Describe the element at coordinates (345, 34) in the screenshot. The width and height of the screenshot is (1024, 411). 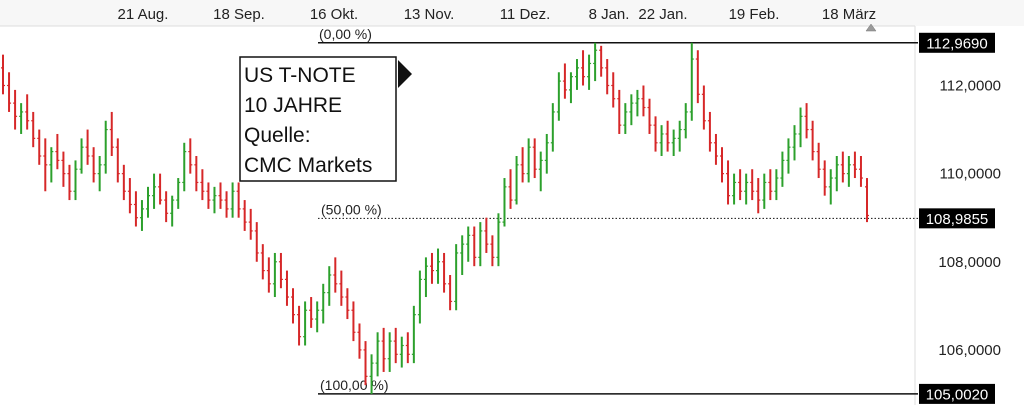
I see `fib-label: (0,00 %)` at that location.